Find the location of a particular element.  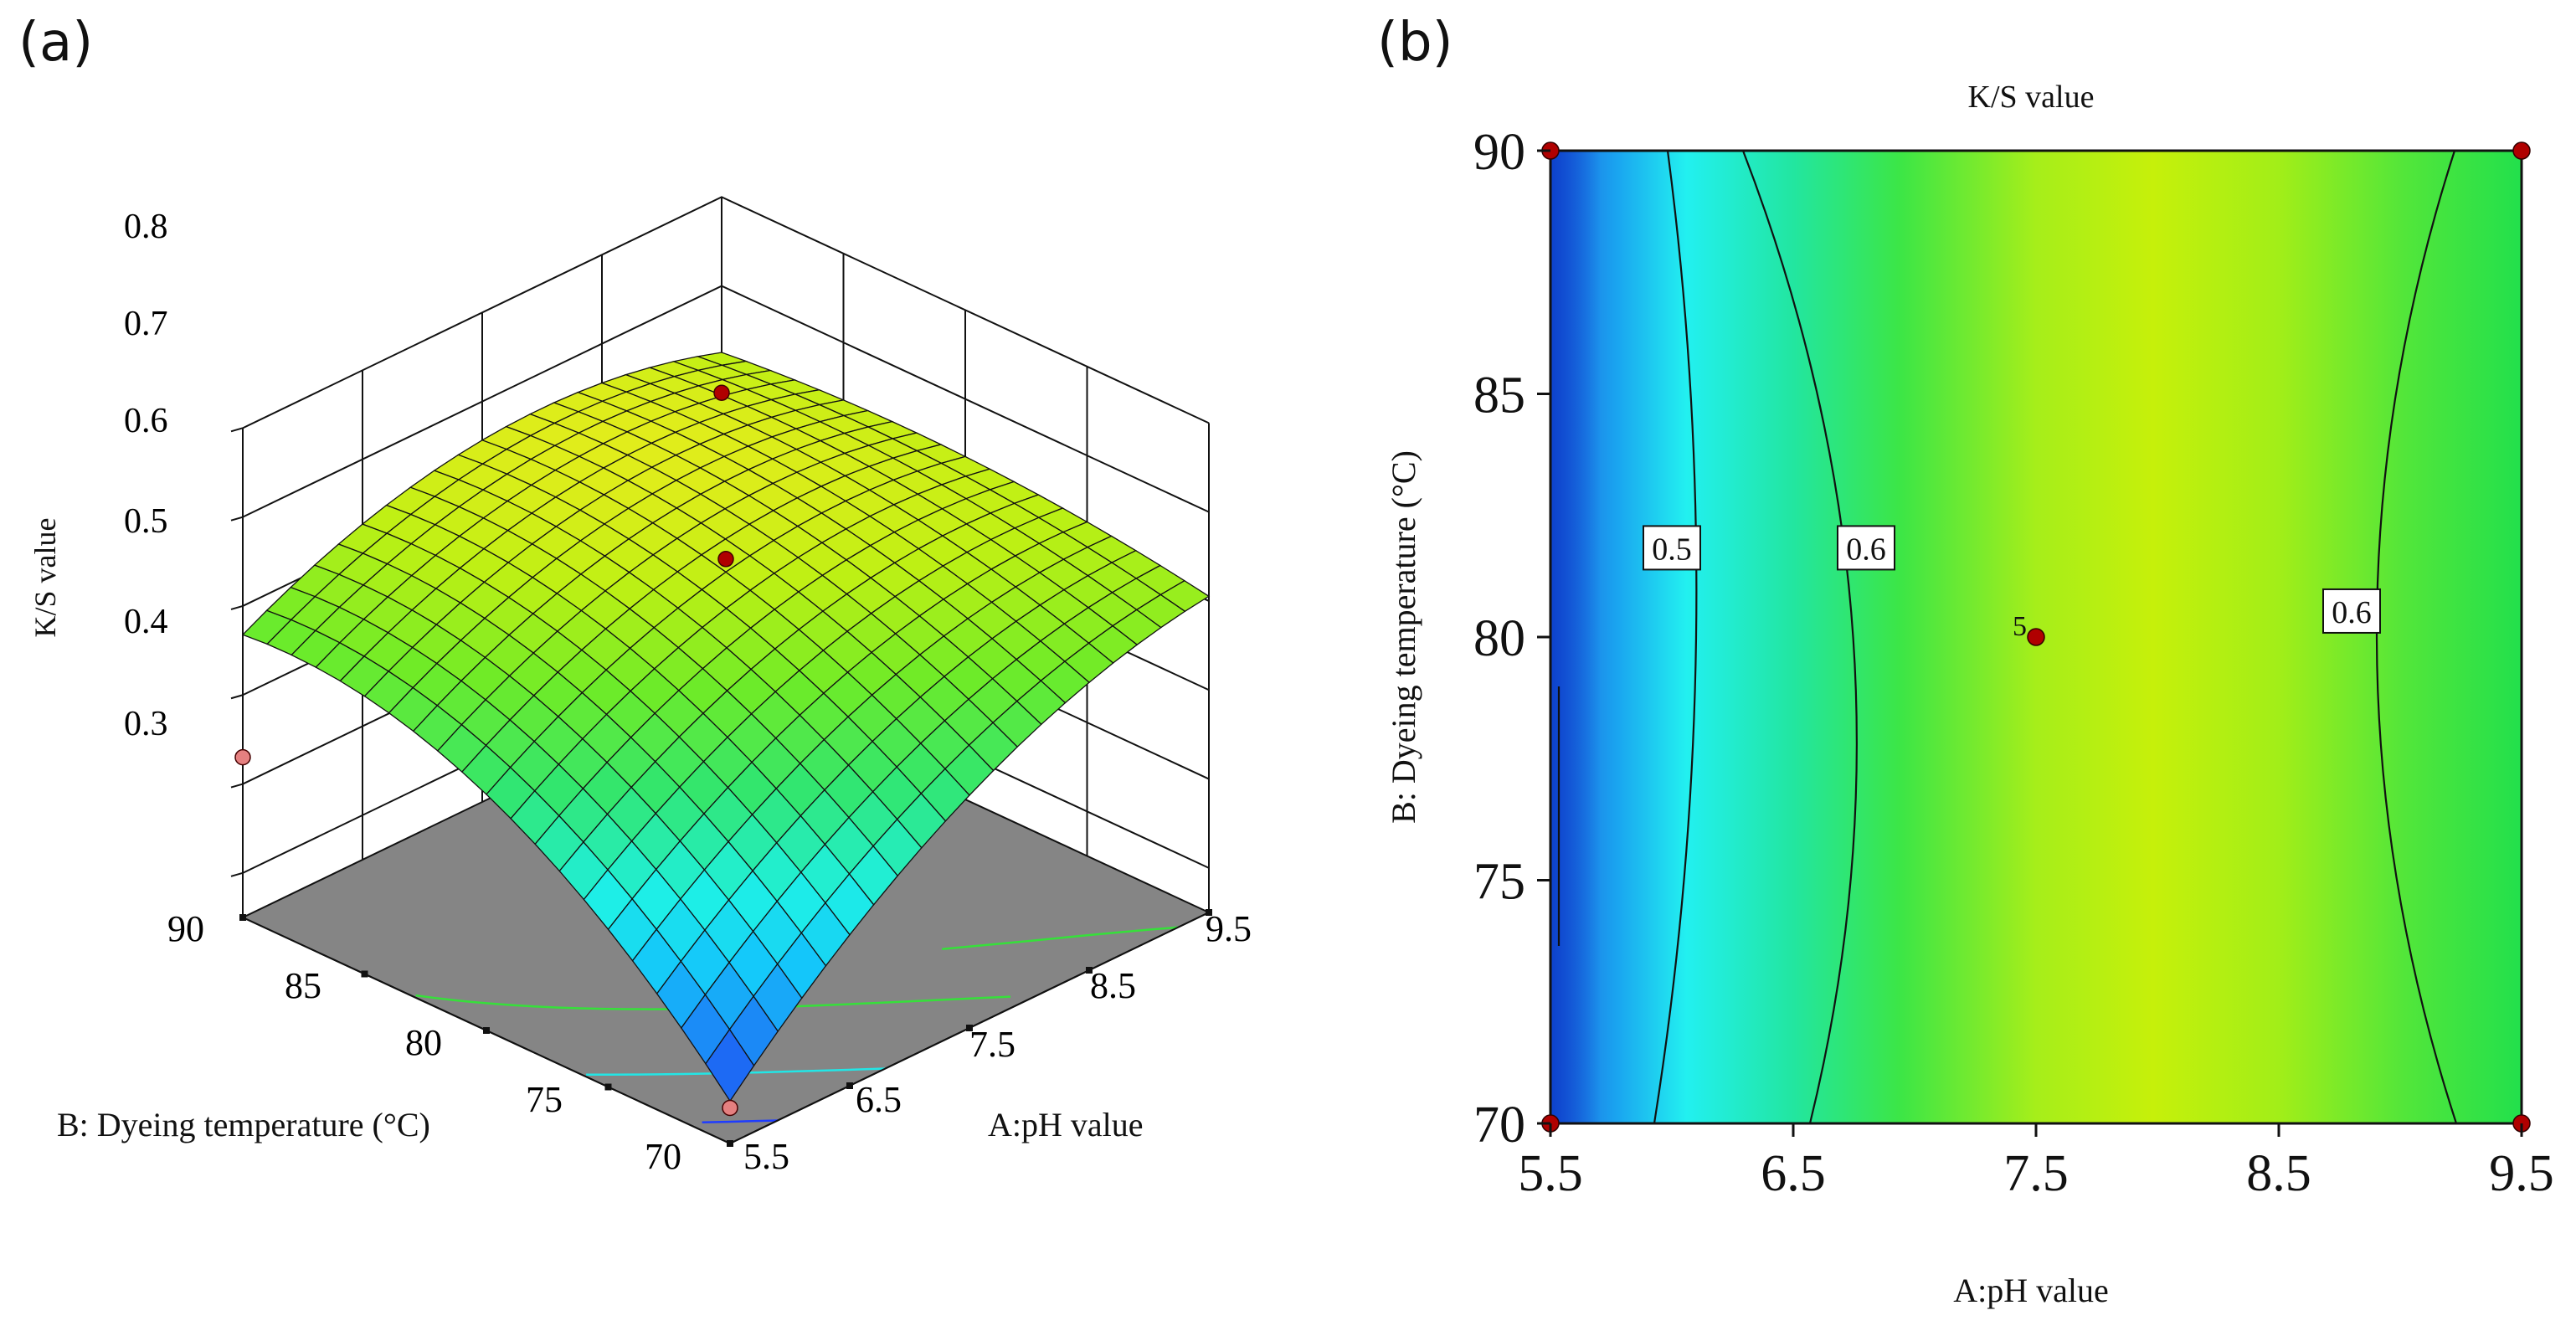

z-tick-0.6: 0.6 is located at coordinates (146, 421).